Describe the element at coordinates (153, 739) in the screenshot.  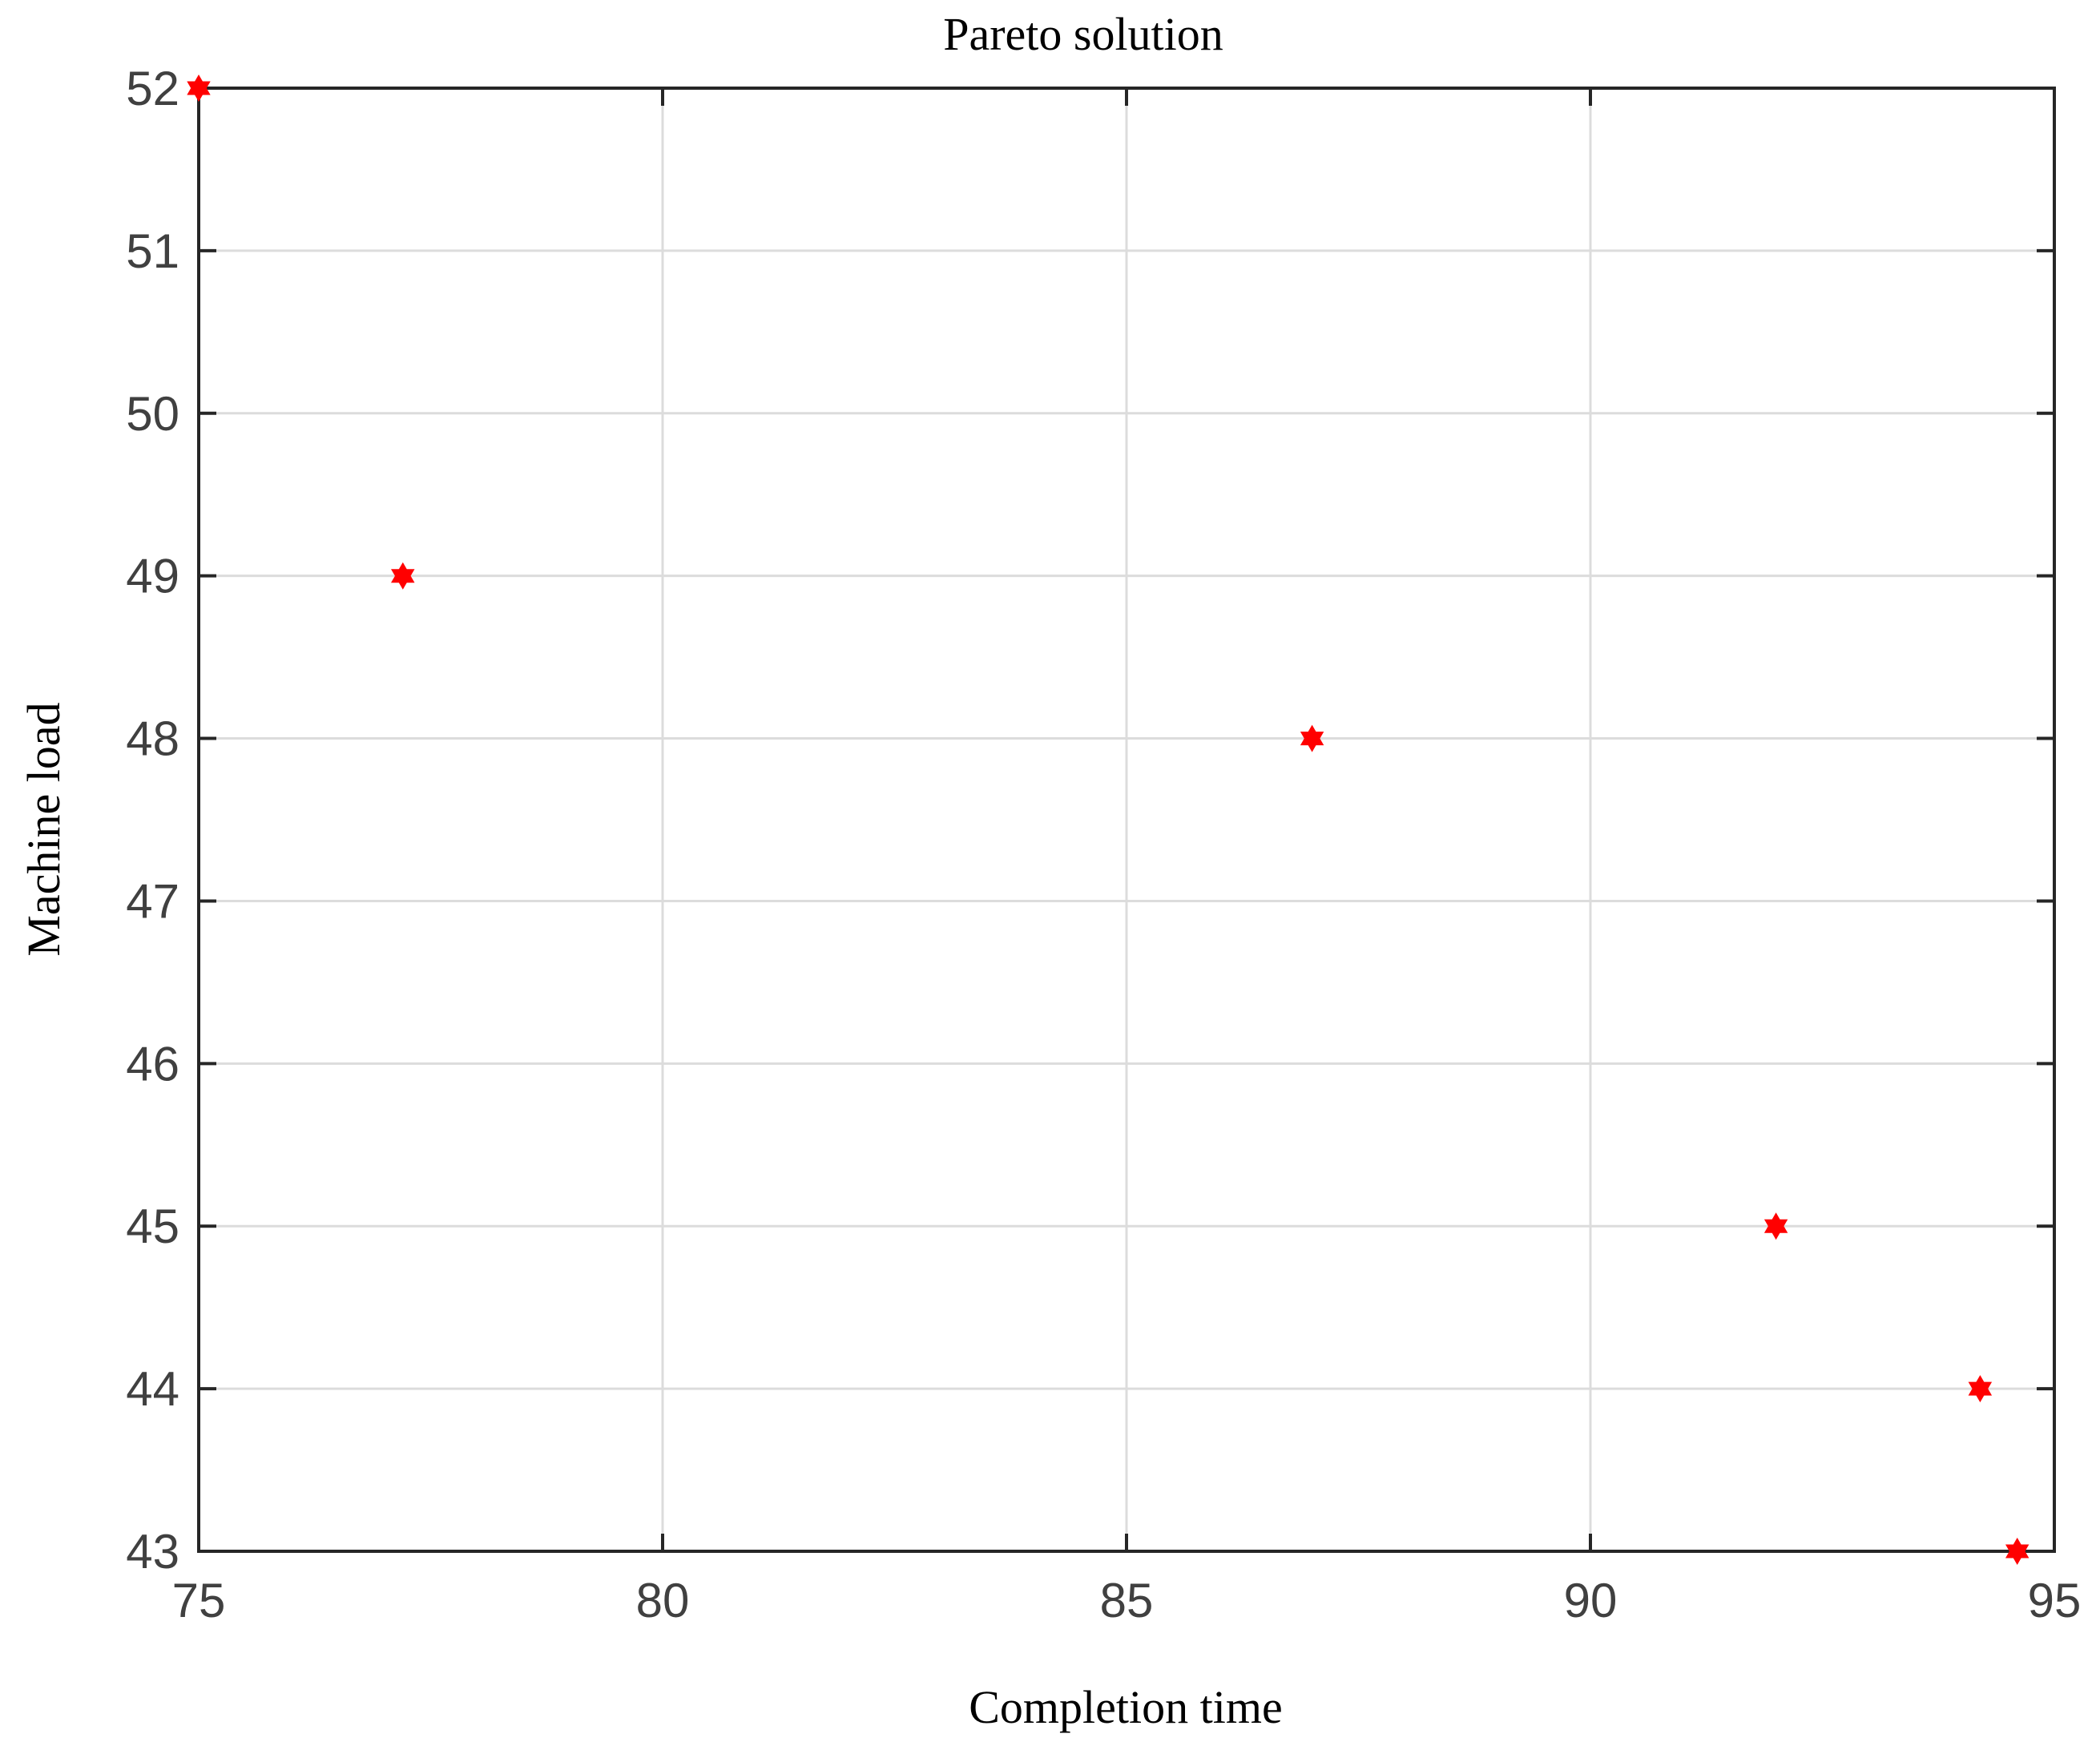
I see `y-tick-label: 48` at that location.